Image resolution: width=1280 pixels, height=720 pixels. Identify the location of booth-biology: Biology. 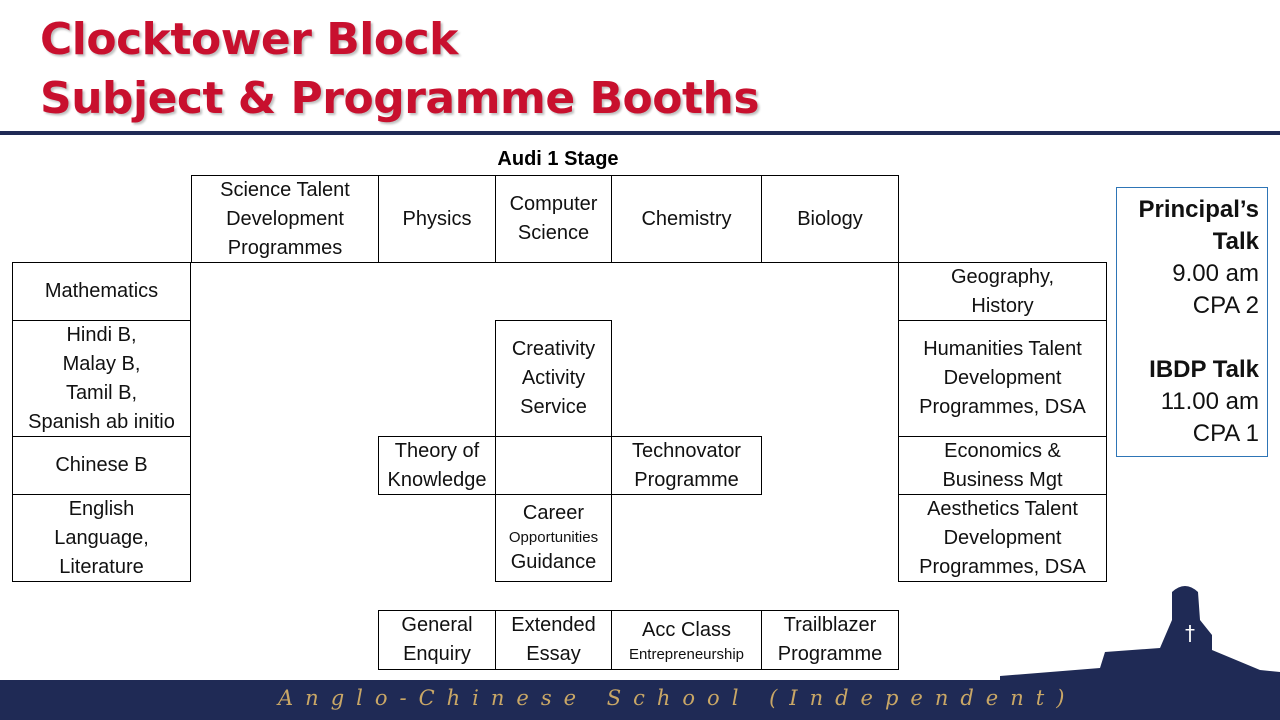
(830, 219).